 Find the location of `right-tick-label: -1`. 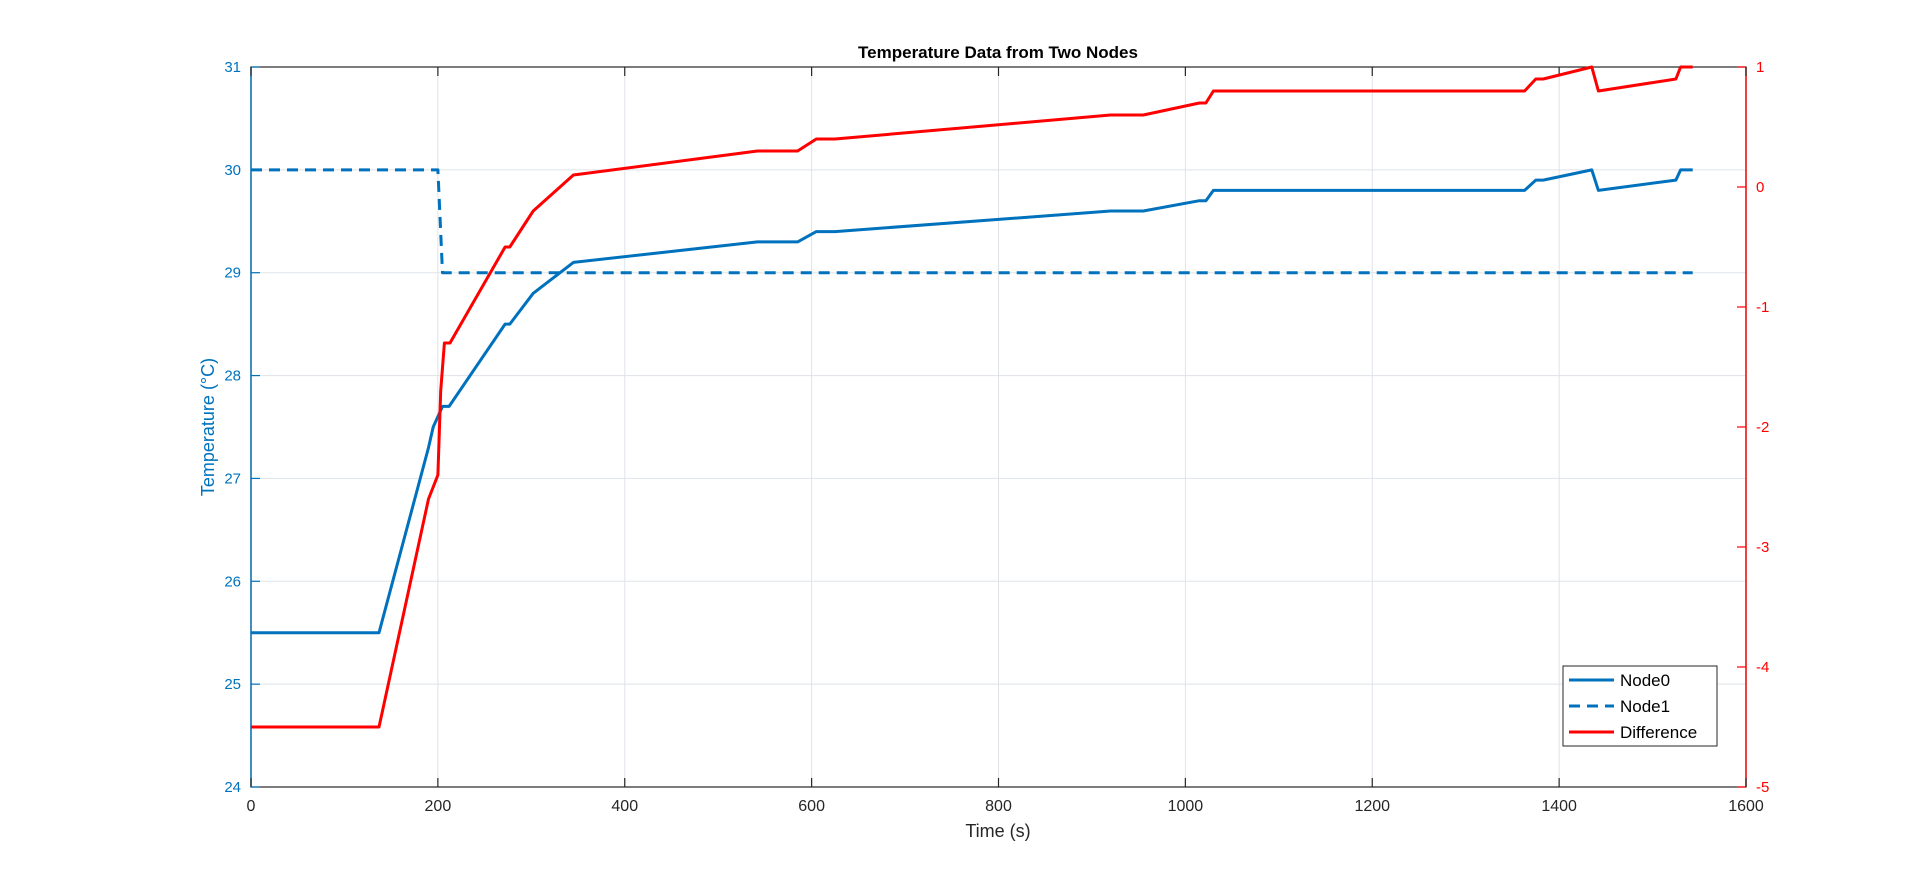

right-tick-label: -1 is located at coordinates (1762, 307).